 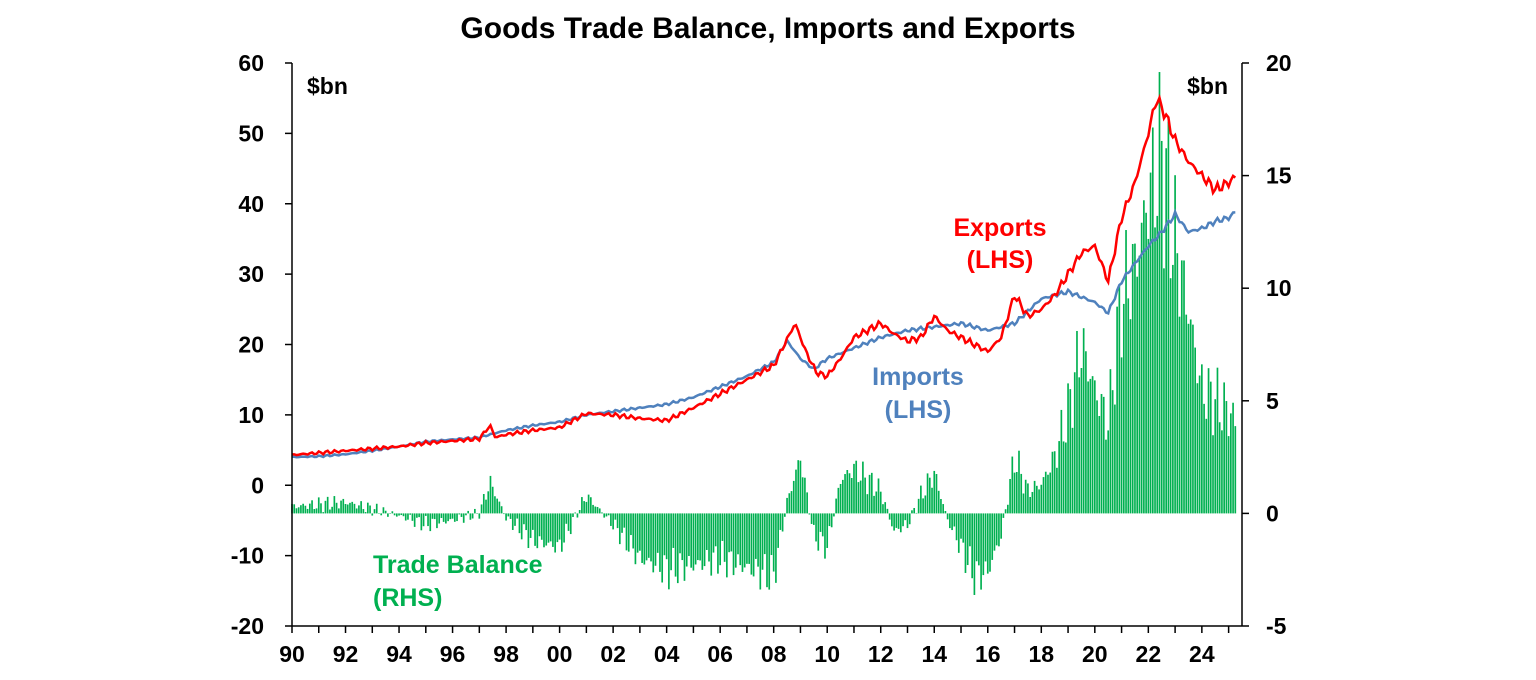 I want to click on left-tick-label: 40, so click(x=251, y=204).